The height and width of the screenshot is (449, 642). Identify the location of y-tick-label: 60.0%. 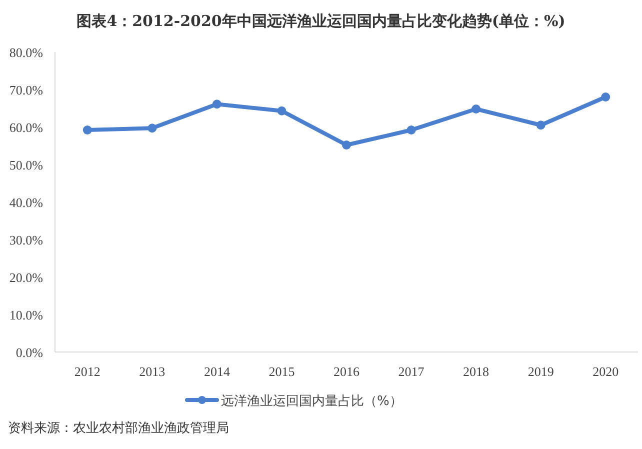
(26, 127).